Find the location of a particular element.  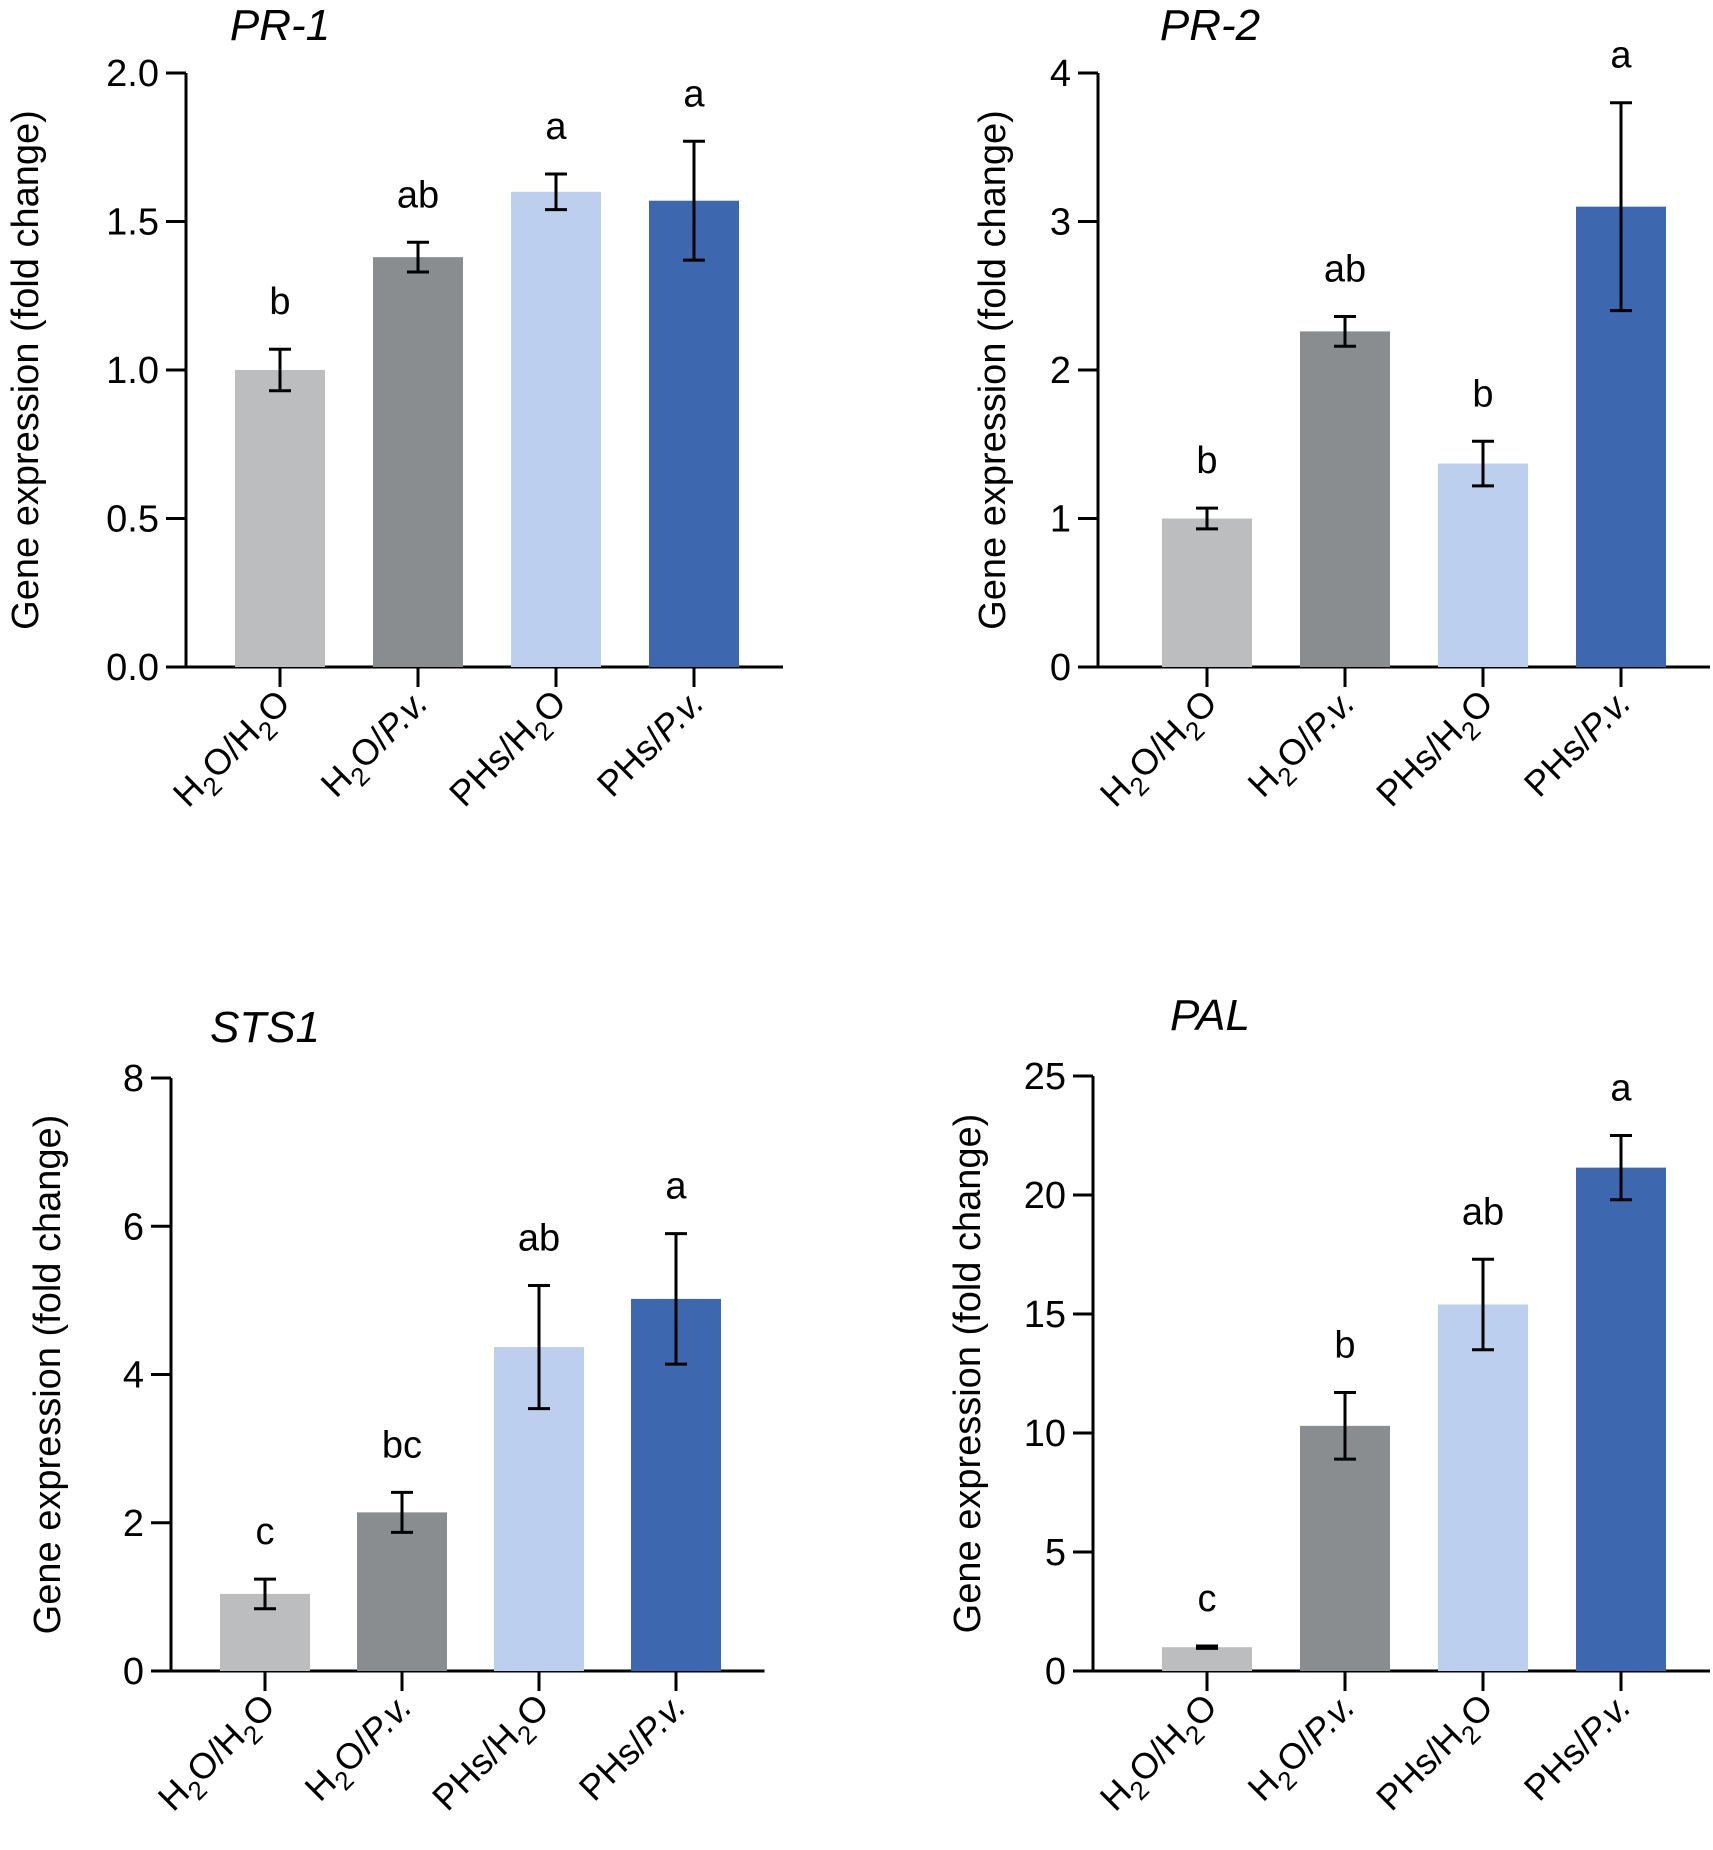

y-tick-label: 0.0 is located at coordinates (132, 668).